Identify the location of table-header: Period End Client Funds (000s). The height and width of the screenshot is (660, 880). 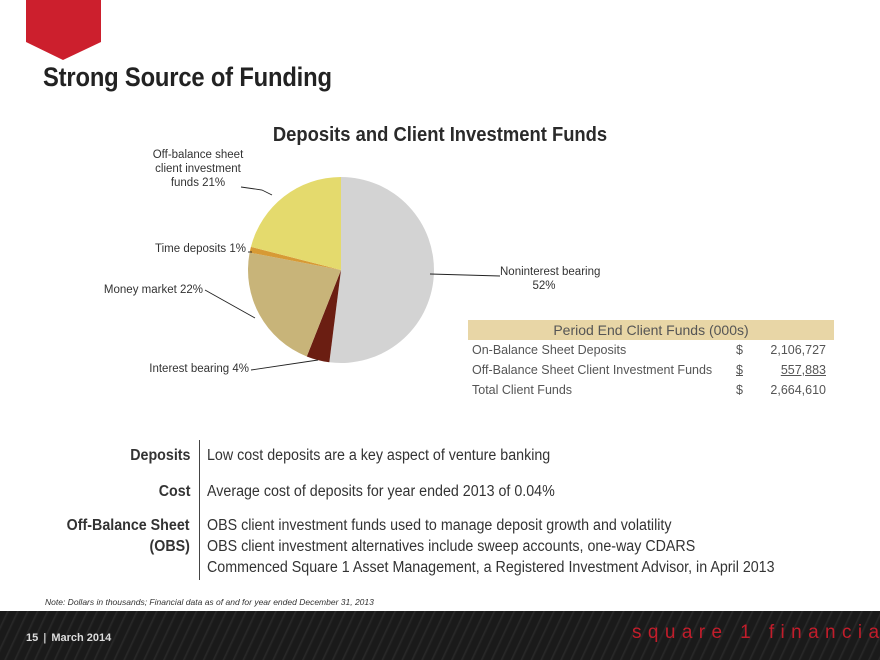
(651, 330).